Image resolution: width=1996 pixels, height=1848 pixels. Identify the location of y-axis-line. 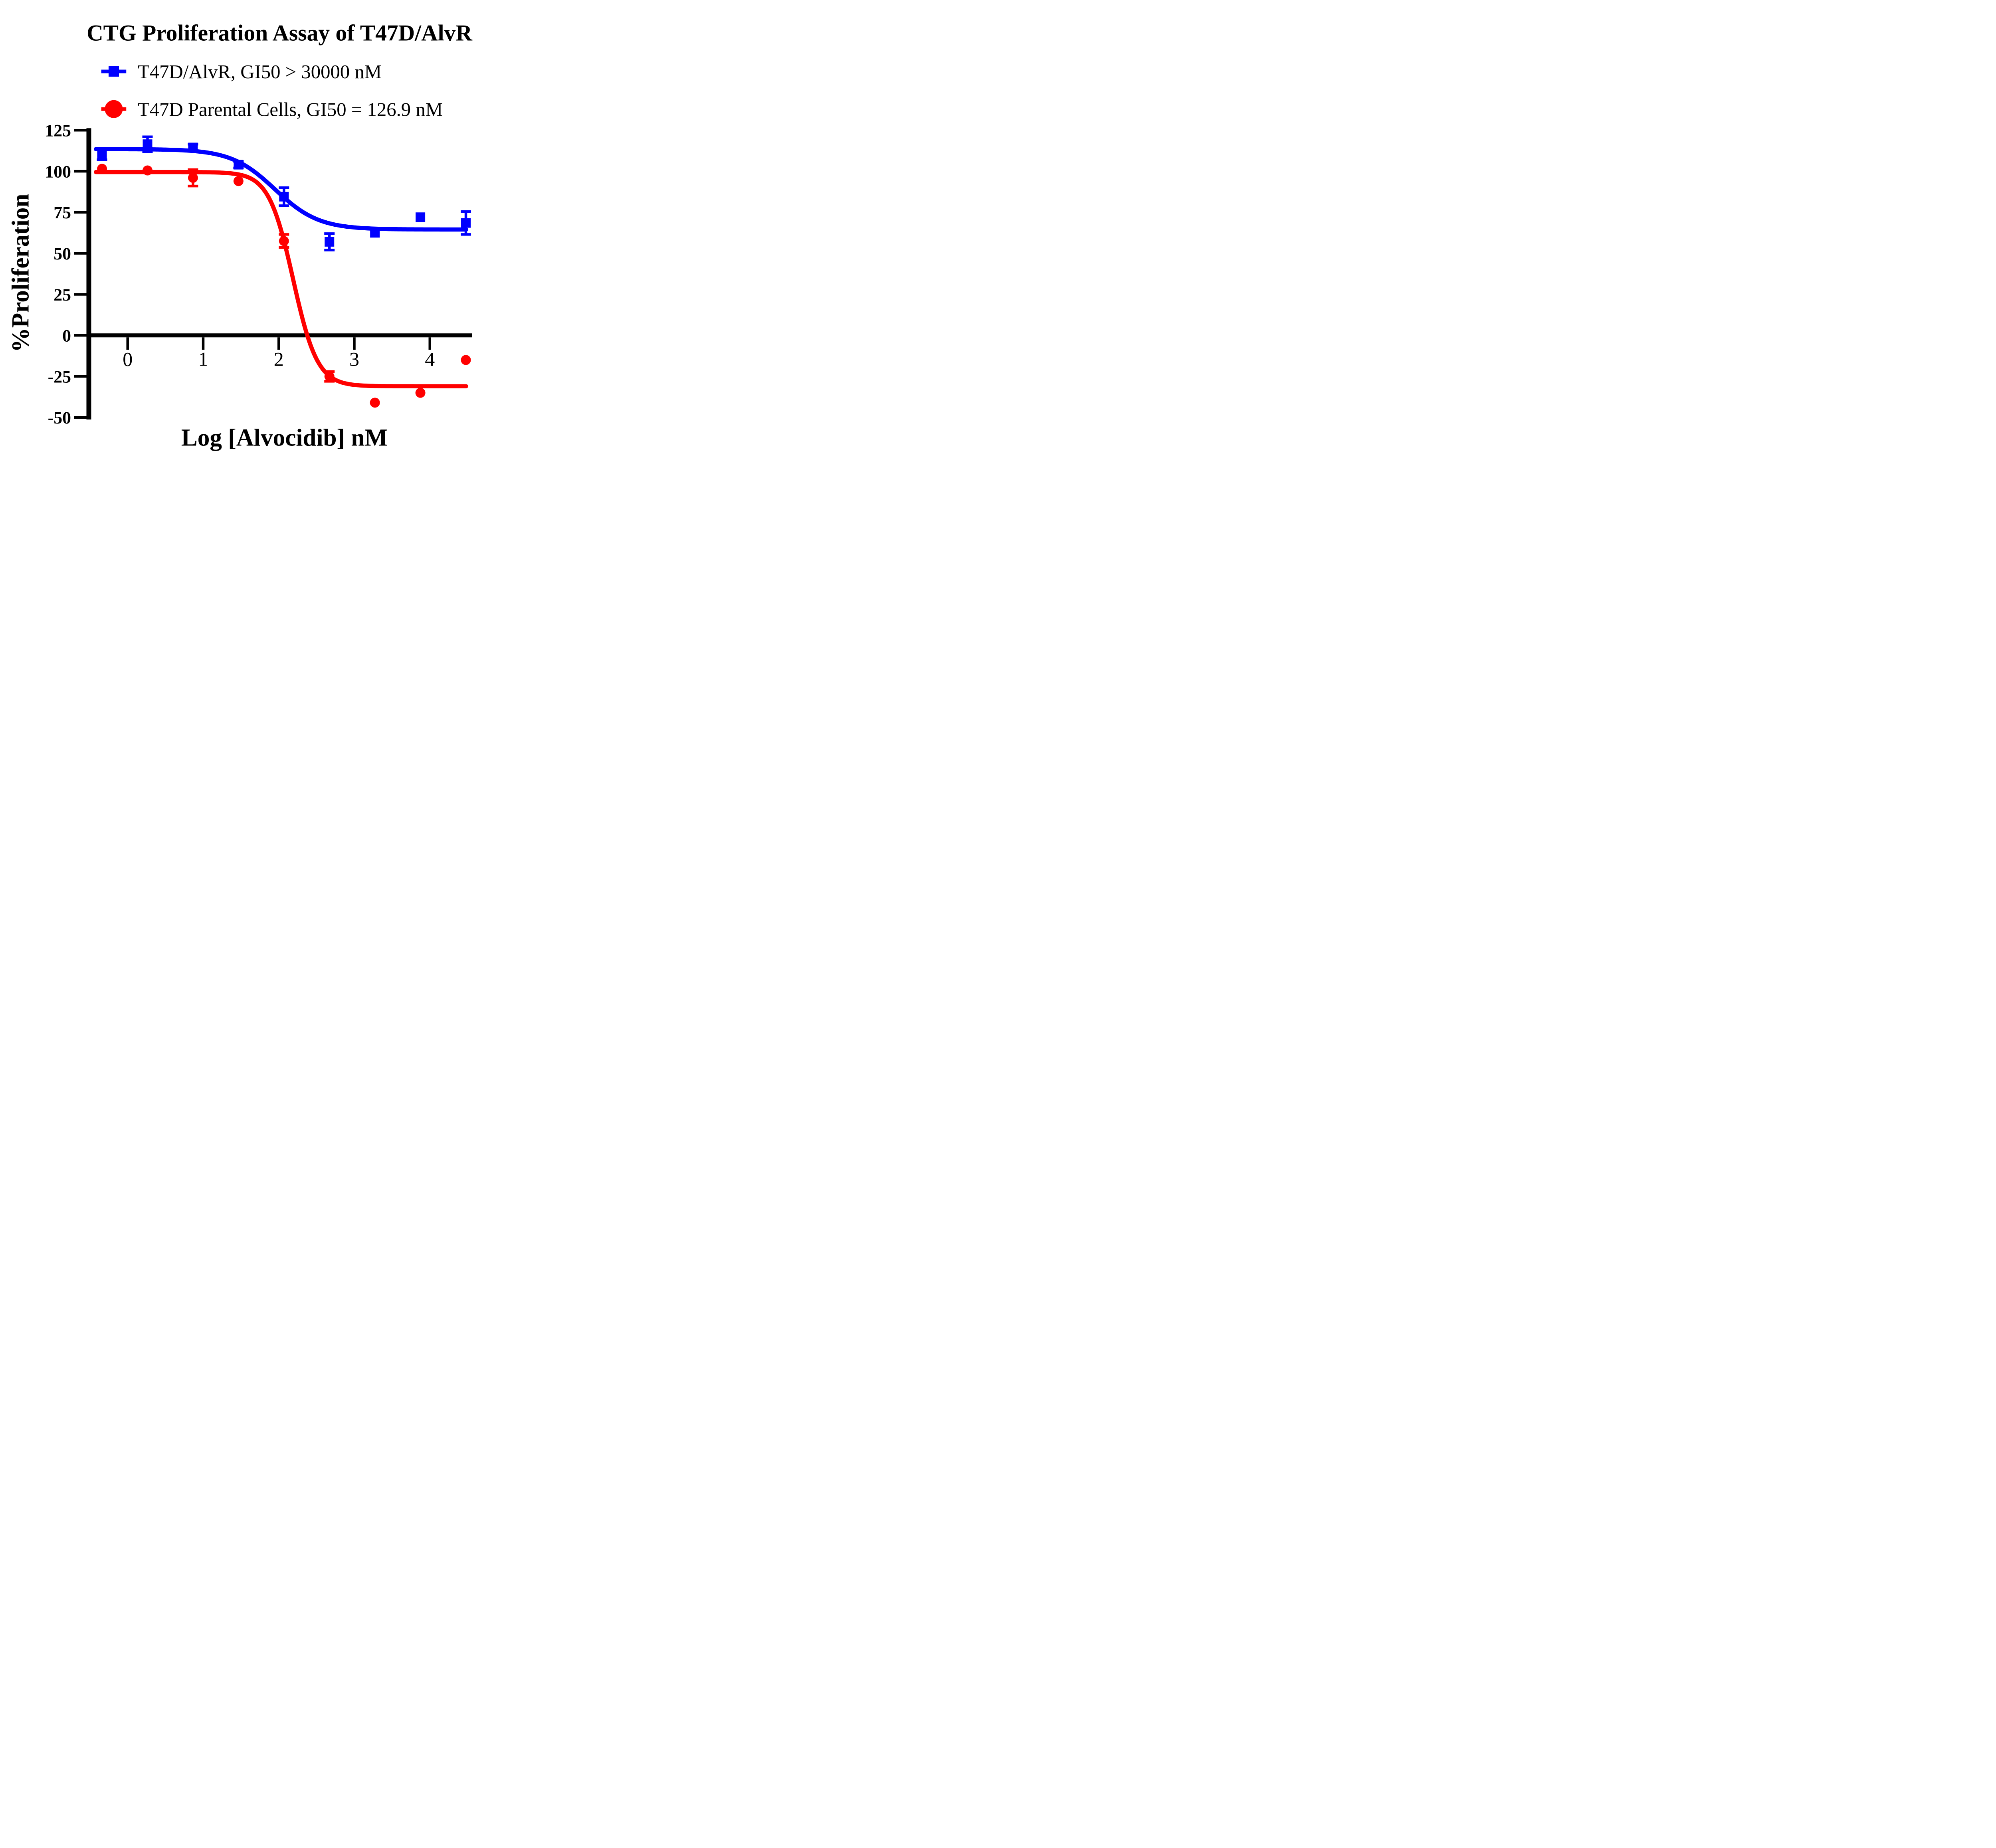
(88, 273).